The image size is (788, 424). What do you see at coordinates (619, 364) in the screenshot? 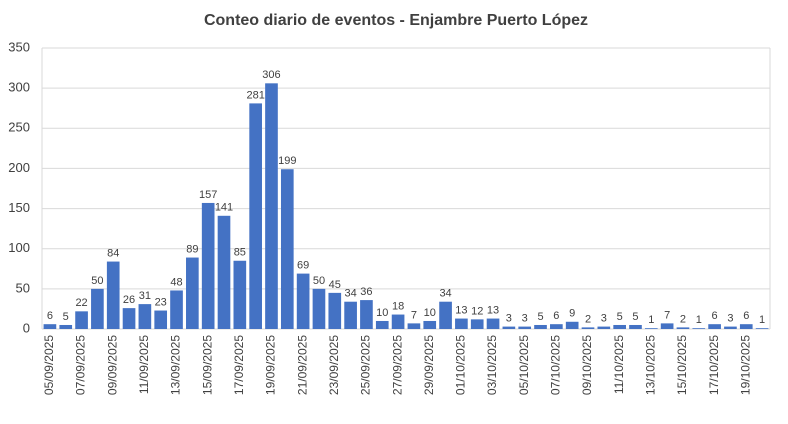
I see `x-tick-label: 11/10/2025` at bounding box center [619, 364].